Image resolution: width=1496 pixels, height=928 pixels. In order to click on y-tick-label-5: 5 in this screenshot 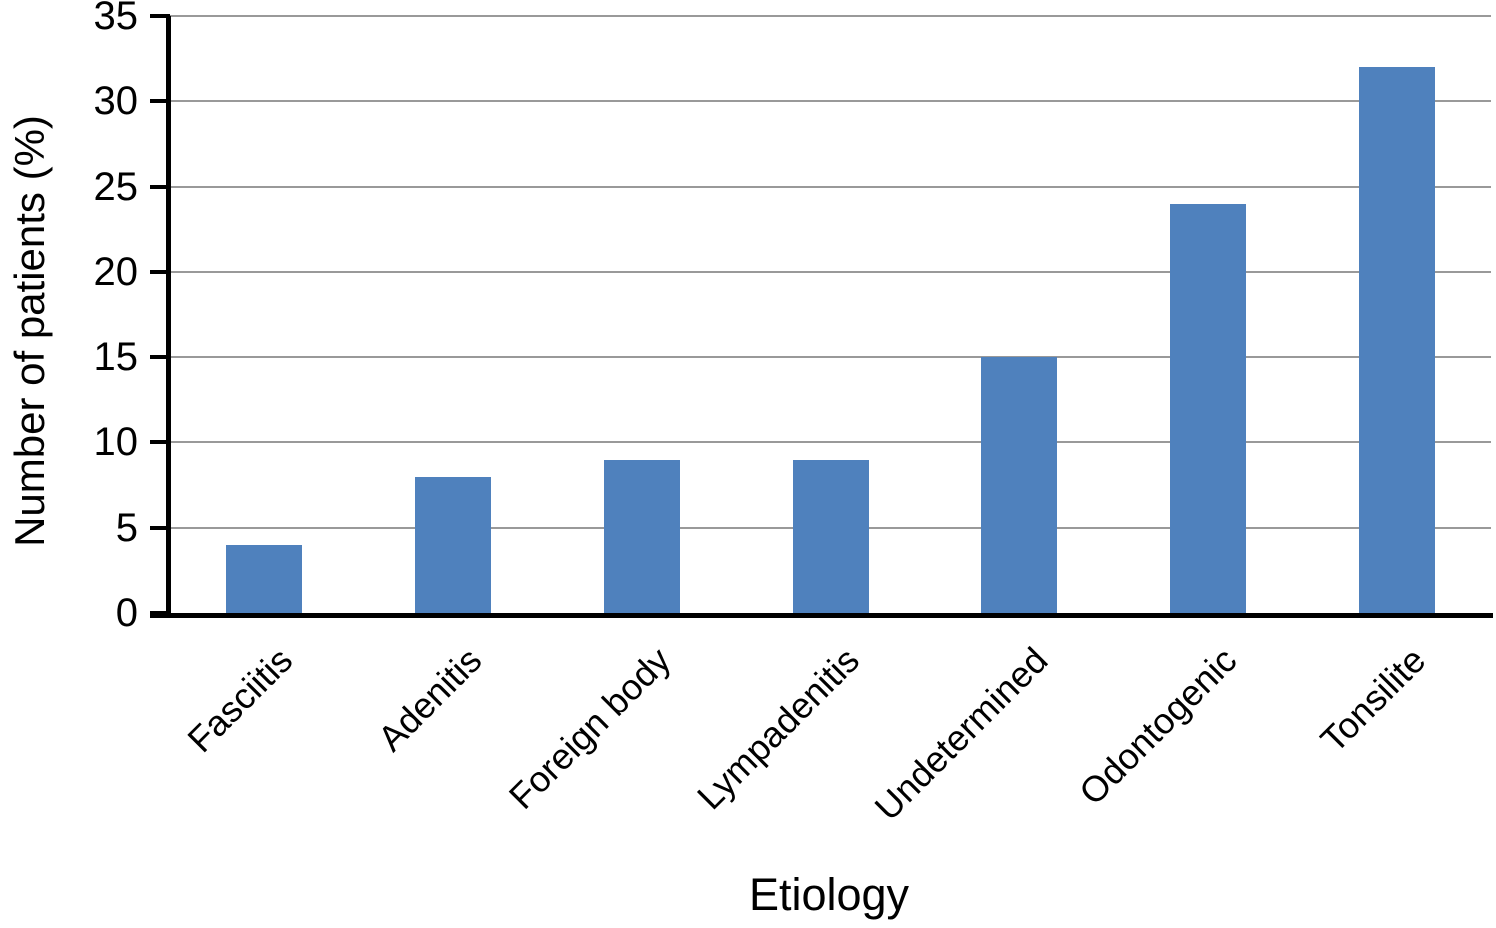, I will do `click(126, 527)`.